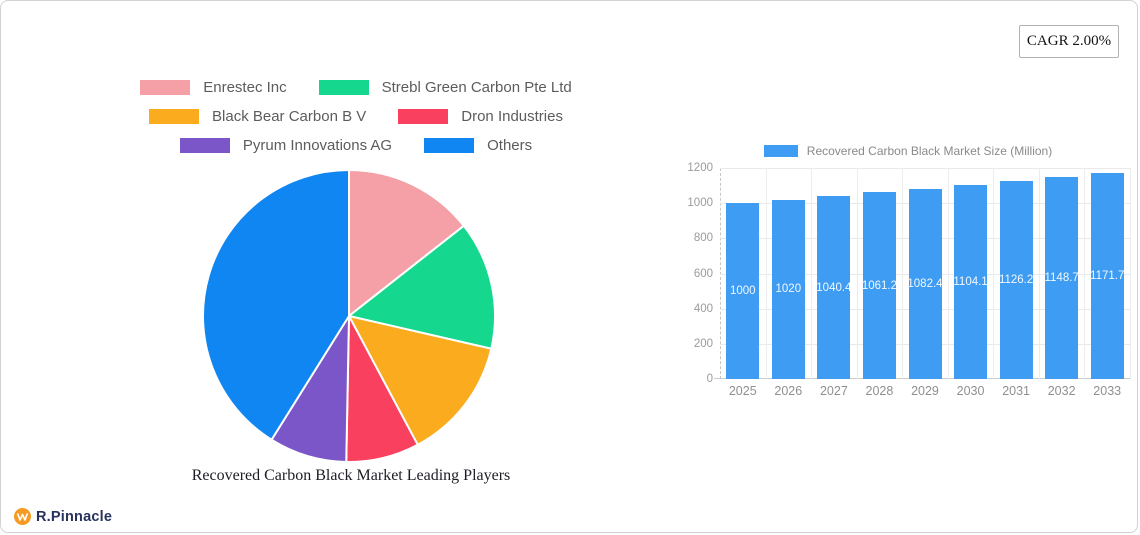 This screenshot has width=1140, height=535. What do you see at coordinates (478, 145) in the screenshot?
I see `legend-item-others: Others` at bounding box center [478, 145].